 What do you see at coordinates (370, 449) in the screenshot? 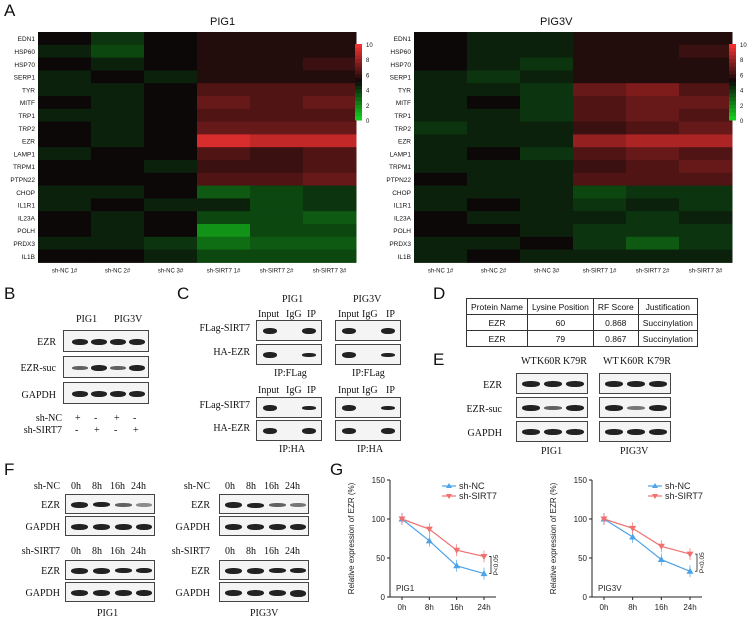
I see `c-ip-ha: IP:HA` at bounding box center [370, 449].